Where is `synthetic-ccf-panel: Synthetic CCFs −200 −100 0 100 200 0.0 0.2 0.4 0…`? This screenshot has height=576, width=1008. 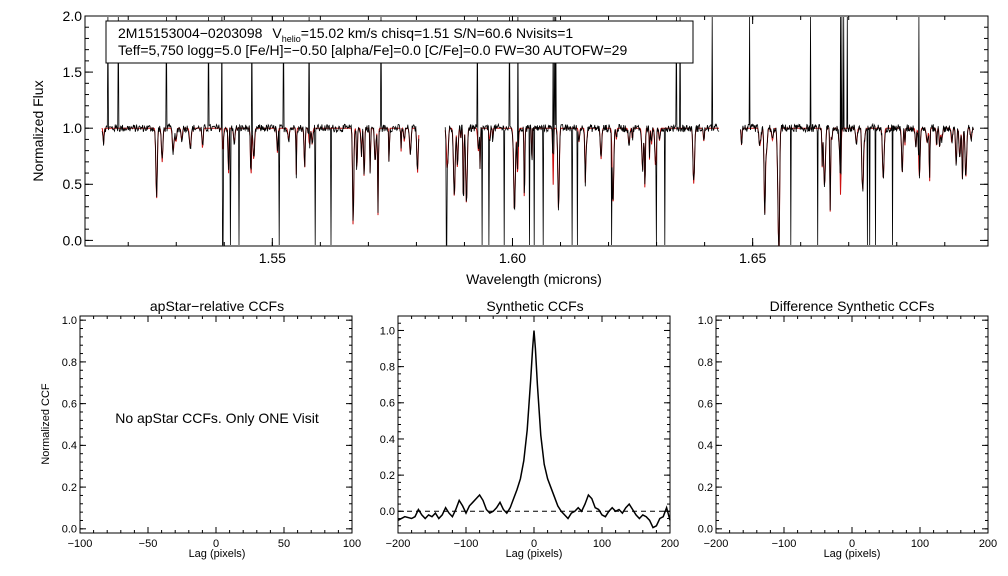
synthetic-ccf-panel: Synthetic CCFs −200 −100 0 100 200 0.0 0.2 0.4 0… is located at coordinates (529, 429).